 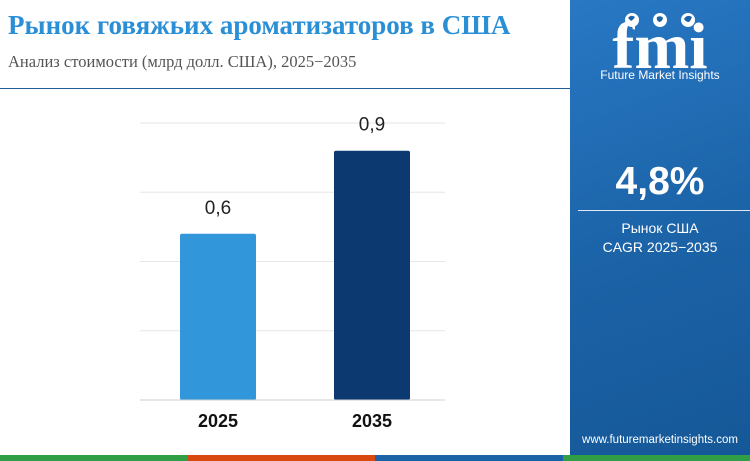 What do you see at coordinates (660, 18) in the screenshot?
I see `globe-continents` at bounding box center [660, 18].